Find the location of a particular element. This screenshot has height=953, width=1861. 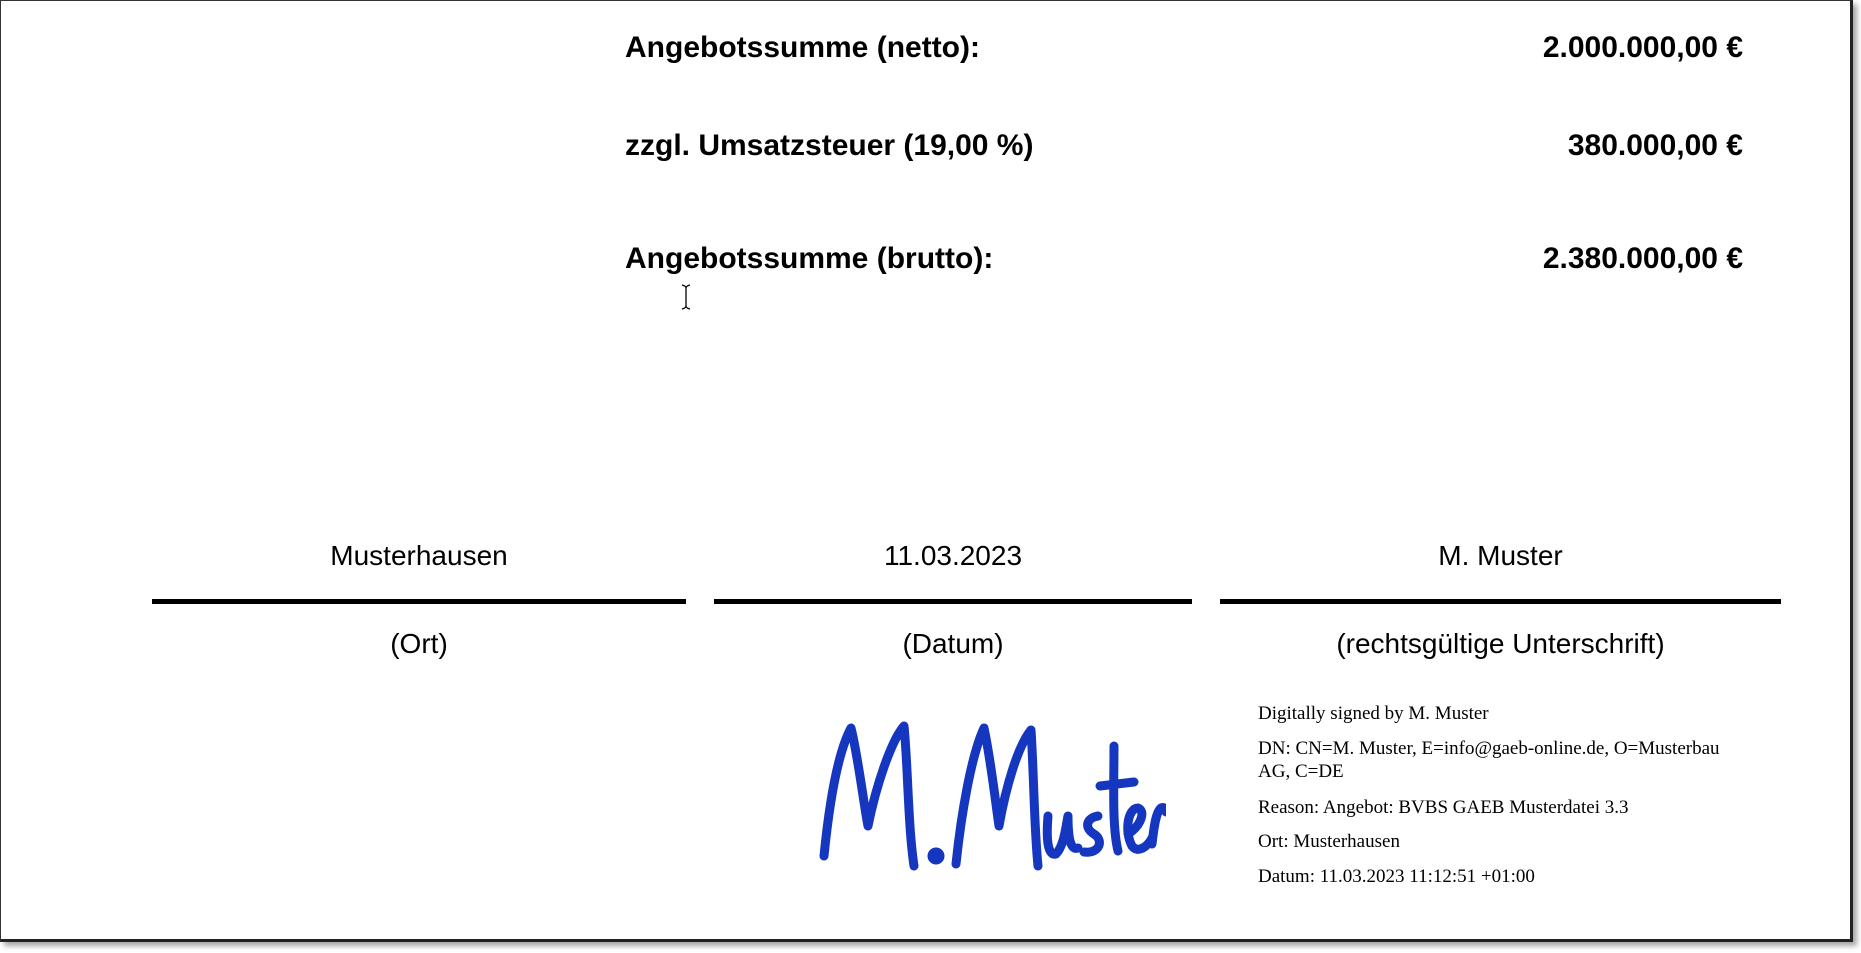

date-line is located at coordinates (953, 601).